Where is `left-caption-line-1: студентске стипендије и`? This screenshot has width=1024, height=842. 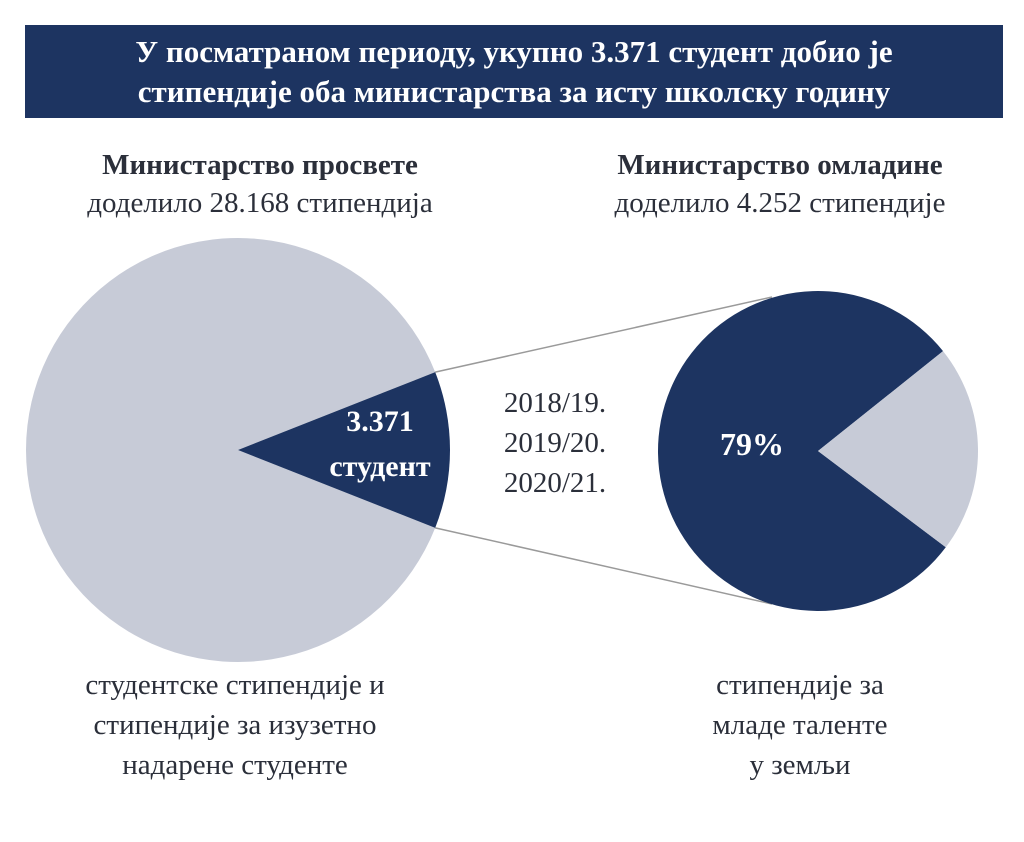
left-caption-line-1: студентске стипендије и is located at coordinates (235, 685).